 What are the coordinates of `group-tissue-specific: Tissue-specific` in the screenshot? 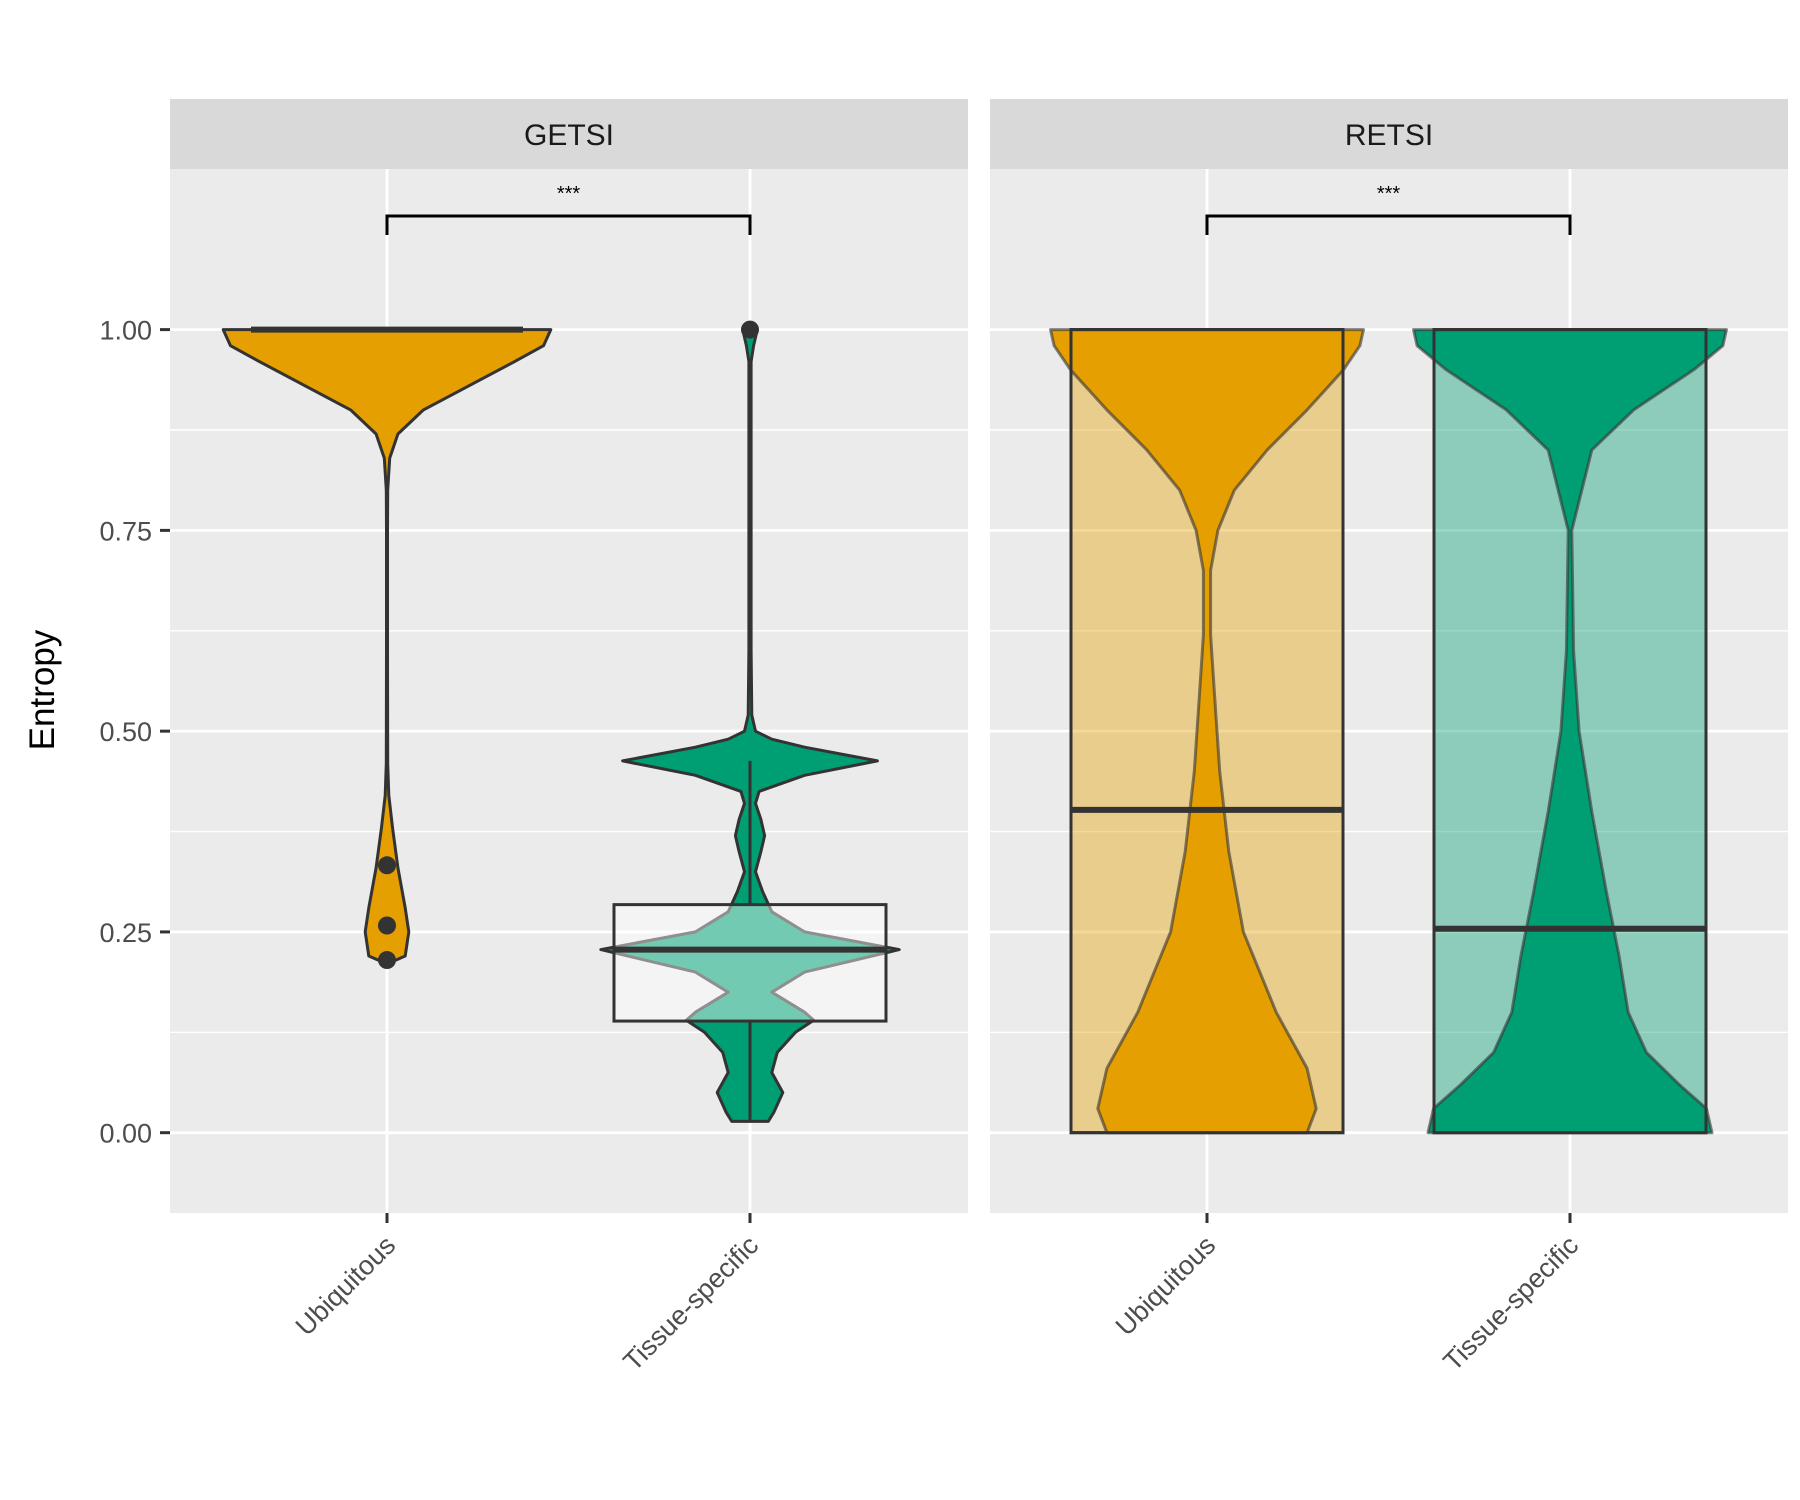 It's located at (1570, 852).